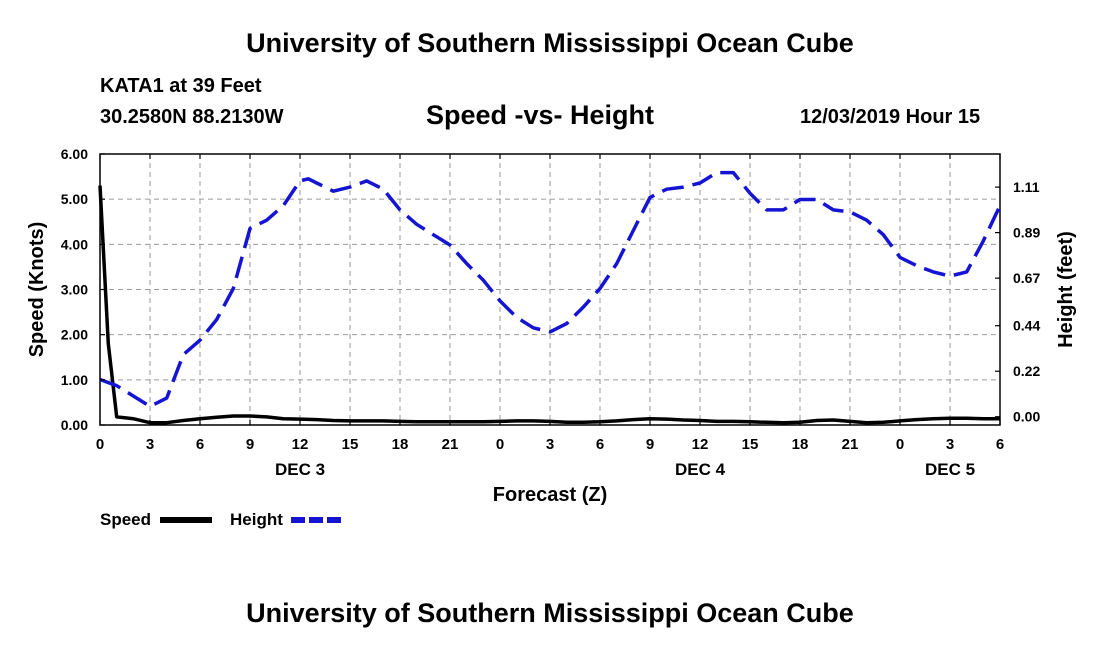 The image size is (1100, 650). I want to click on y-tick-label-right: 0.22, so click(1026, 371).